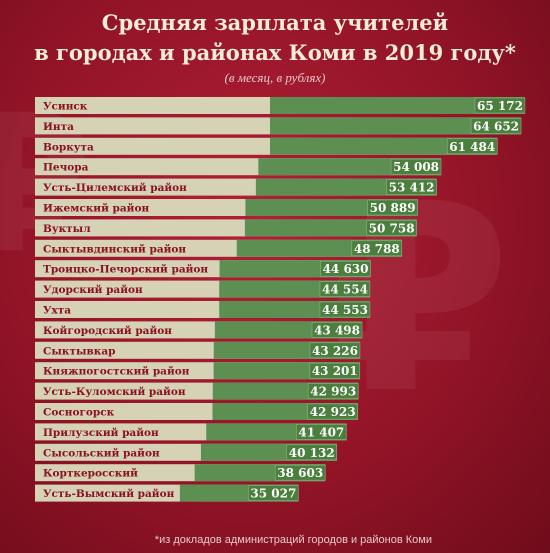 This screenshot has height=553, width=550. I want to click on bar-row: Усинск 65 172, so click(280, 105).